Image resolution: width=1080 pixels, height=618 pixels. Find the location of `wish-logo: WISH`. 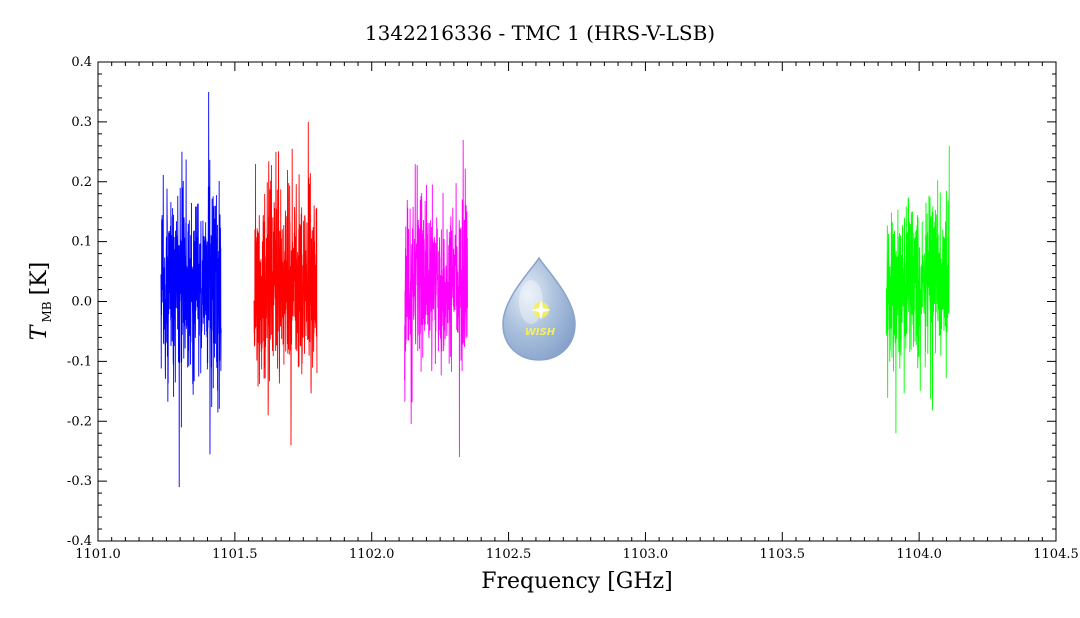

wish-logo: WISH is located at coordinates (539, 308).